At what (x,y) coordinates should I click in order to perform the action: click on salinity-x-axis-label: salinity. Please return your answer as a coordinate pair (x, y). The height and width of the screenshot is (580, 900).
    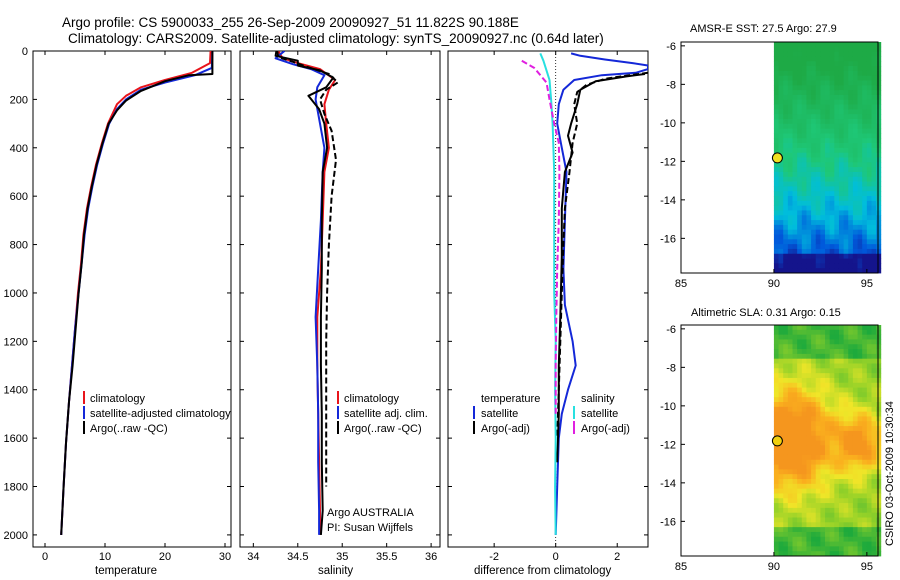
    Looking at the image, I should click on (335, 571).